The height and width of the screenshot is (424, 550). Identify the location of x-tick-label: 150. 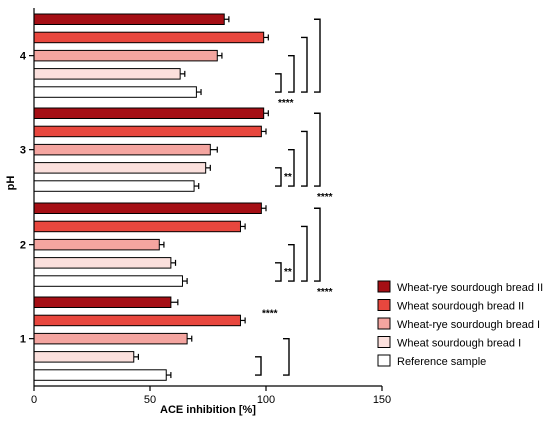
(382, 400).